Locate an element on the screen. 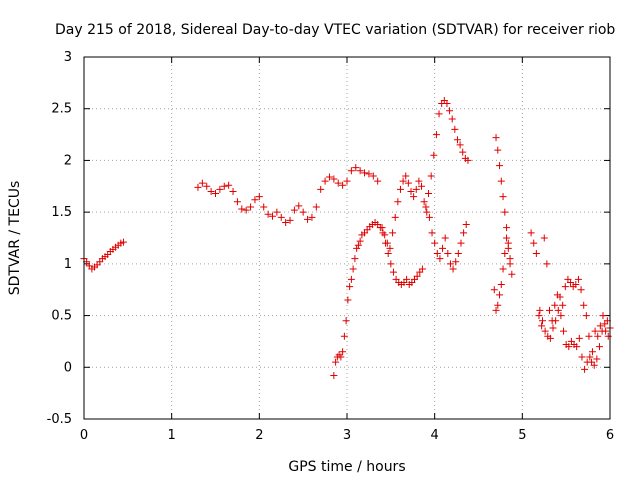 Image resolution: width=640 pixels, height=480 pixels. series-s7 is located at coordinates (502, 274).